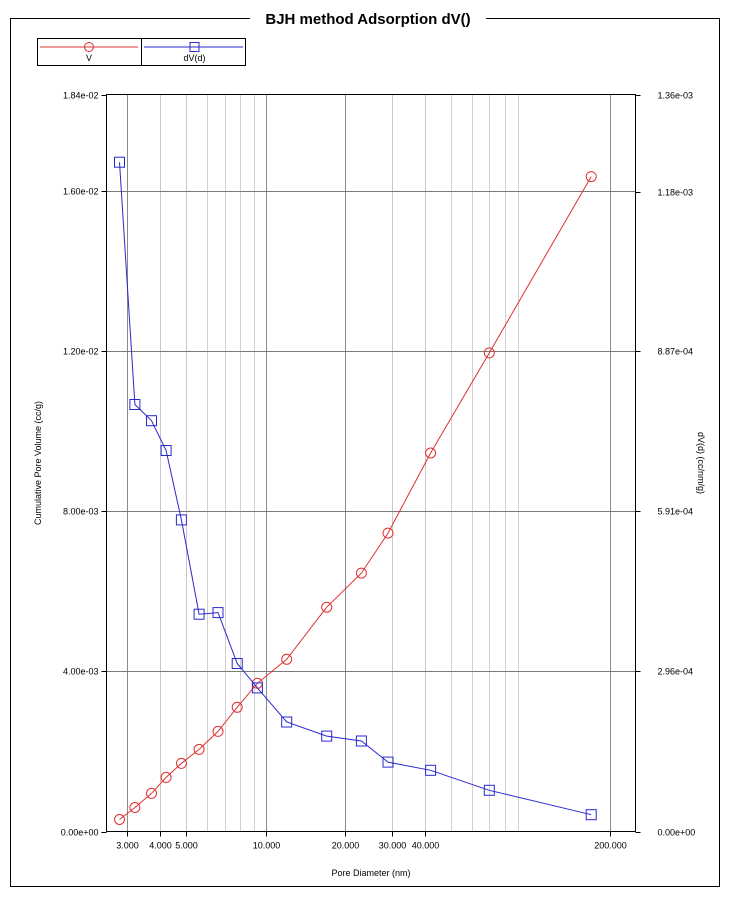 This screenshot has height=900, width=730. What do you see at coordinates (141, 52) in the screenshot?
I see `legend: V dV(d)` at bounding box center [141, 52].